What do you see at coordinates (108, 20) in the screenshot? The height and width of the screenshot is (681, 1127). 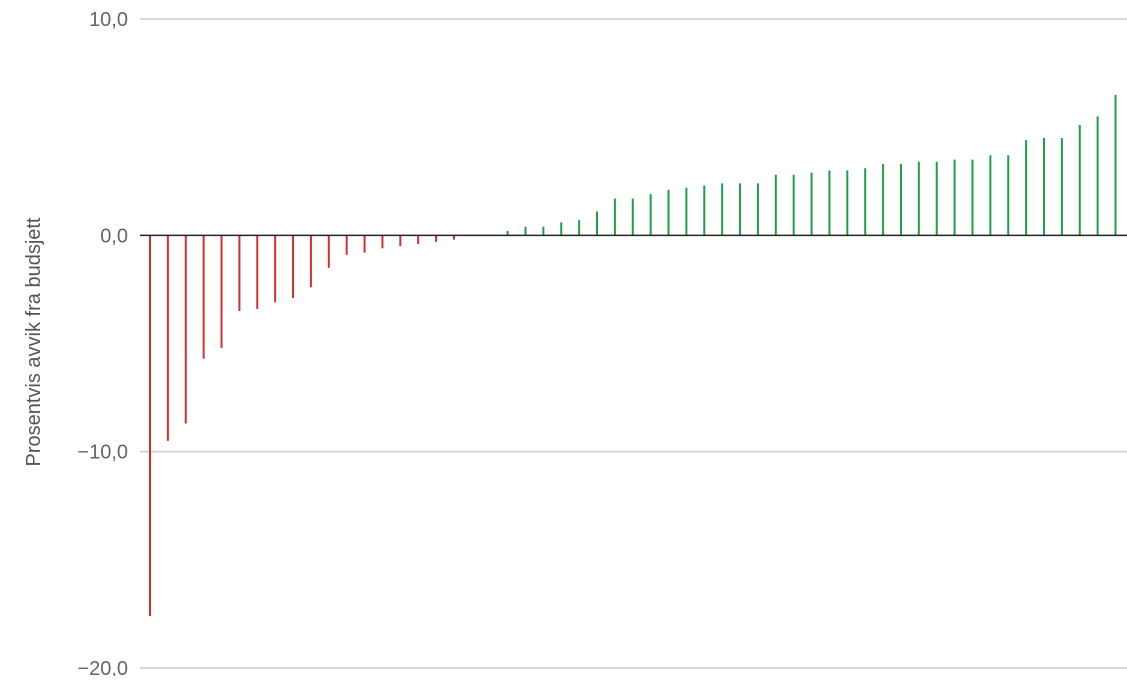 I see `y-tick-label: 10,0` at bounding box center [108, 20].